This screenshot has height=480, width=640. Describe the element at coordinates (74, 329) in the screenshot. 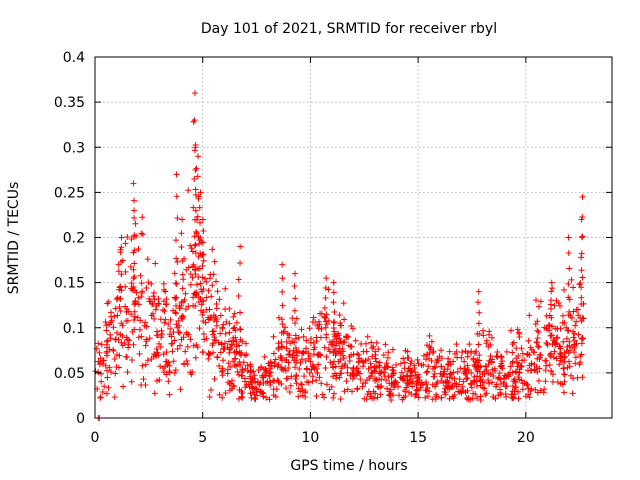

I see `y-tick-label: 0.1` at that location.